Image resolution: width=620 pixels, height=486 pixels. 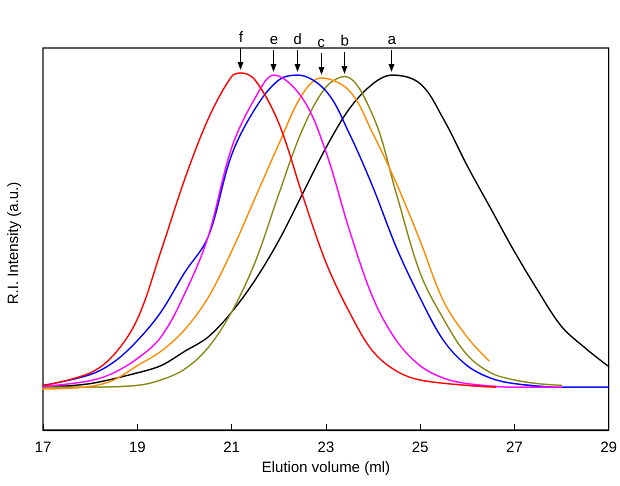 What do you see at coordinates (231, 447) in the screenshot?
I see `x-tick-label: 21` at bounding box center [231, 447].